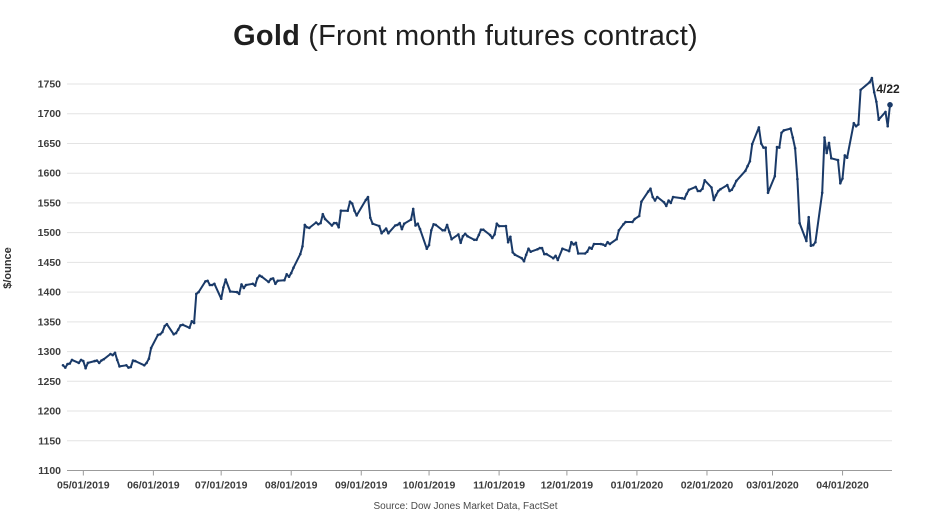 The height and width of the screenshot is (523, 931). I want to click on x-tick-label: 06/01/2019, so click(153, 486).